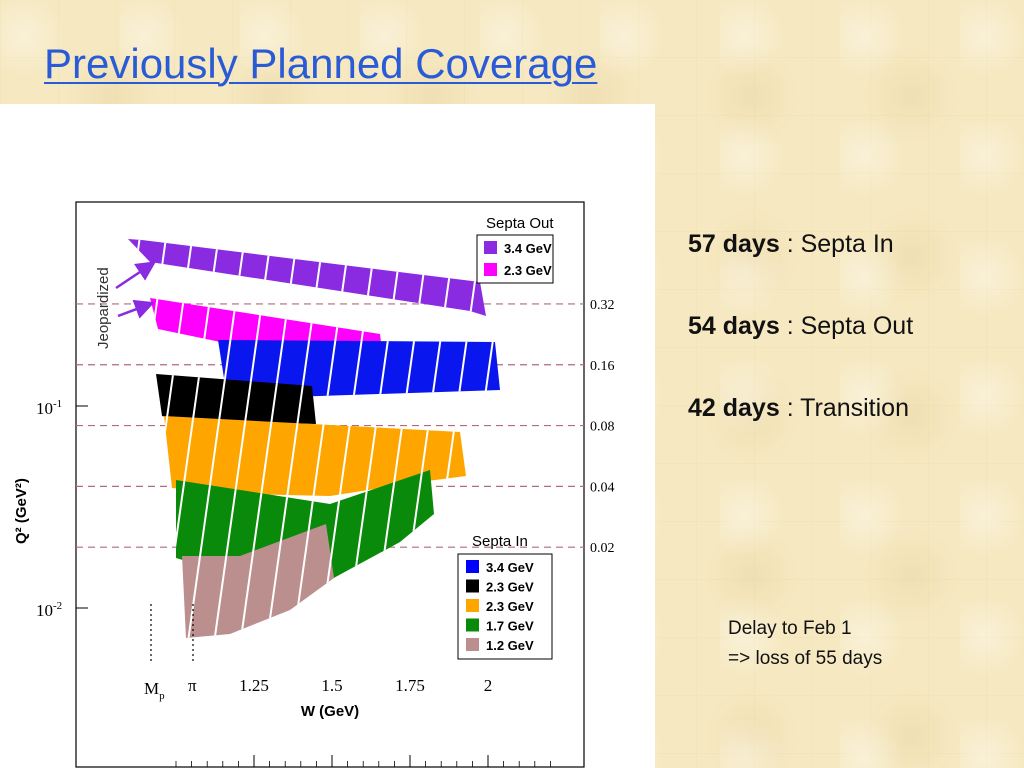 The height and width of the screenshot is (768, 1024). I want to click on x-axis-title: W (GeV), so click(330, 711).